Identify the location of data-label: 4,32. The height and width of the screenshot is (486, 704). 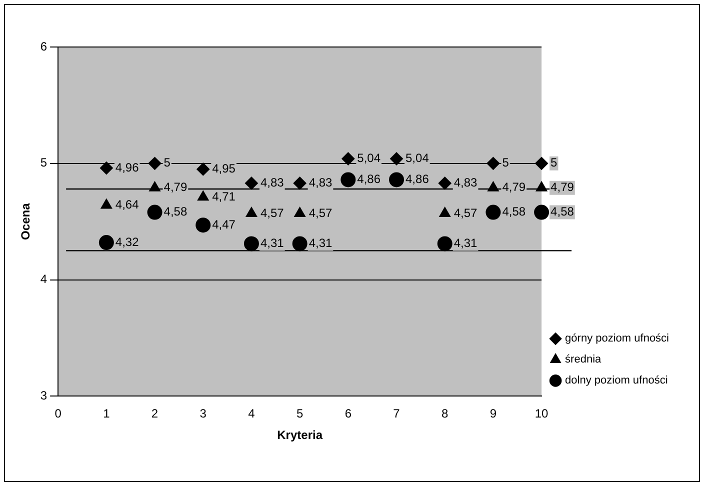
(127, 241).